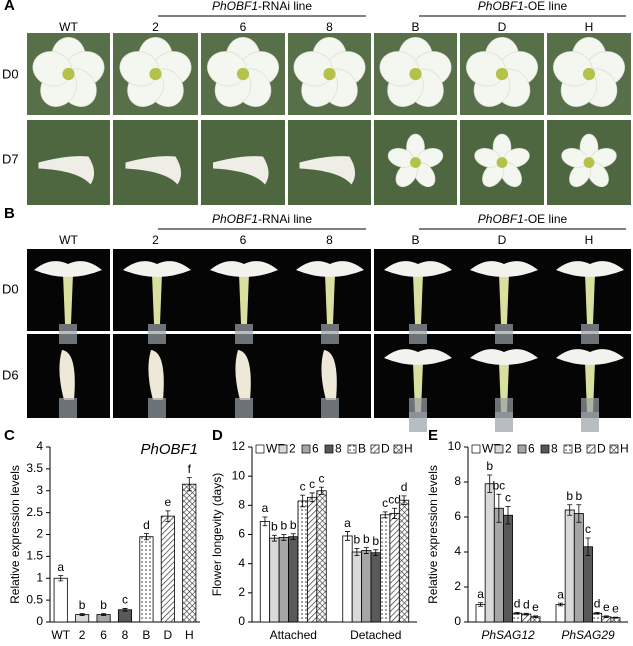 This screenshot has height=646, width=633. What do you see at coordinates (217, 534) in the screenshot?
I see `y-axis-label: Flower longevity (days)` at bounding box center [217, 534].